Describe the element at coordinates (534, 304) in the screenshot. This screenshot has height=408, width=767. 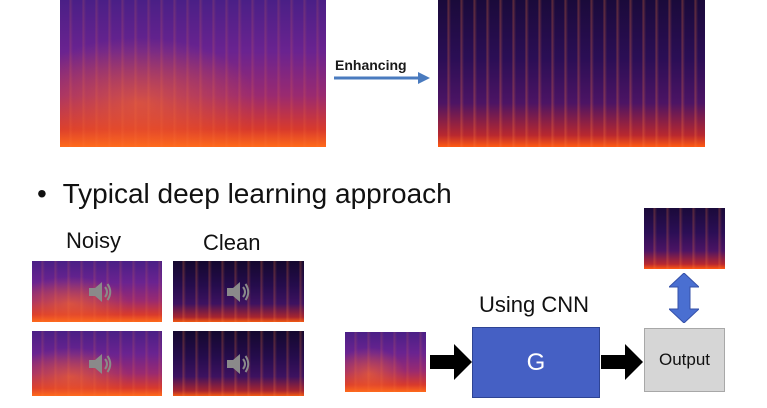
I see `model-caption: Using CNN` at that location.